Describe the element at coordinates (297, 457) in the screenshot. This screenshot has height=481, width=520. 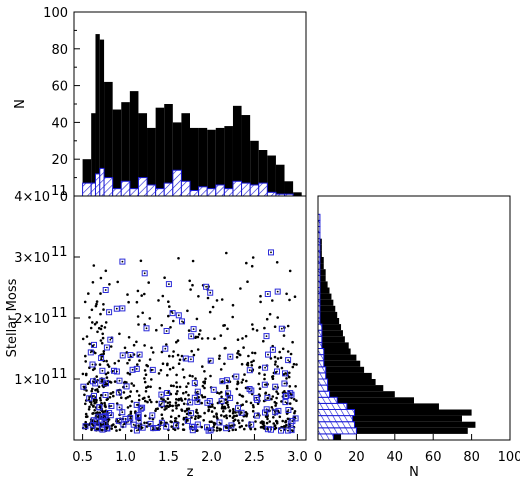
I see `scatter-x-tick-label: 3.0` at that location.